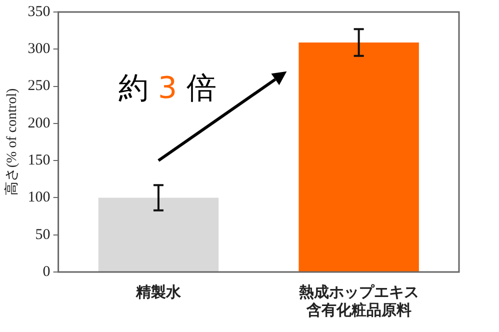  What do you see at coordinates (358, 301) in the screenshot?
I see `x-tick-label: 熱成ホップエキス含有化粧品原料` at bounding box center [358, 301].